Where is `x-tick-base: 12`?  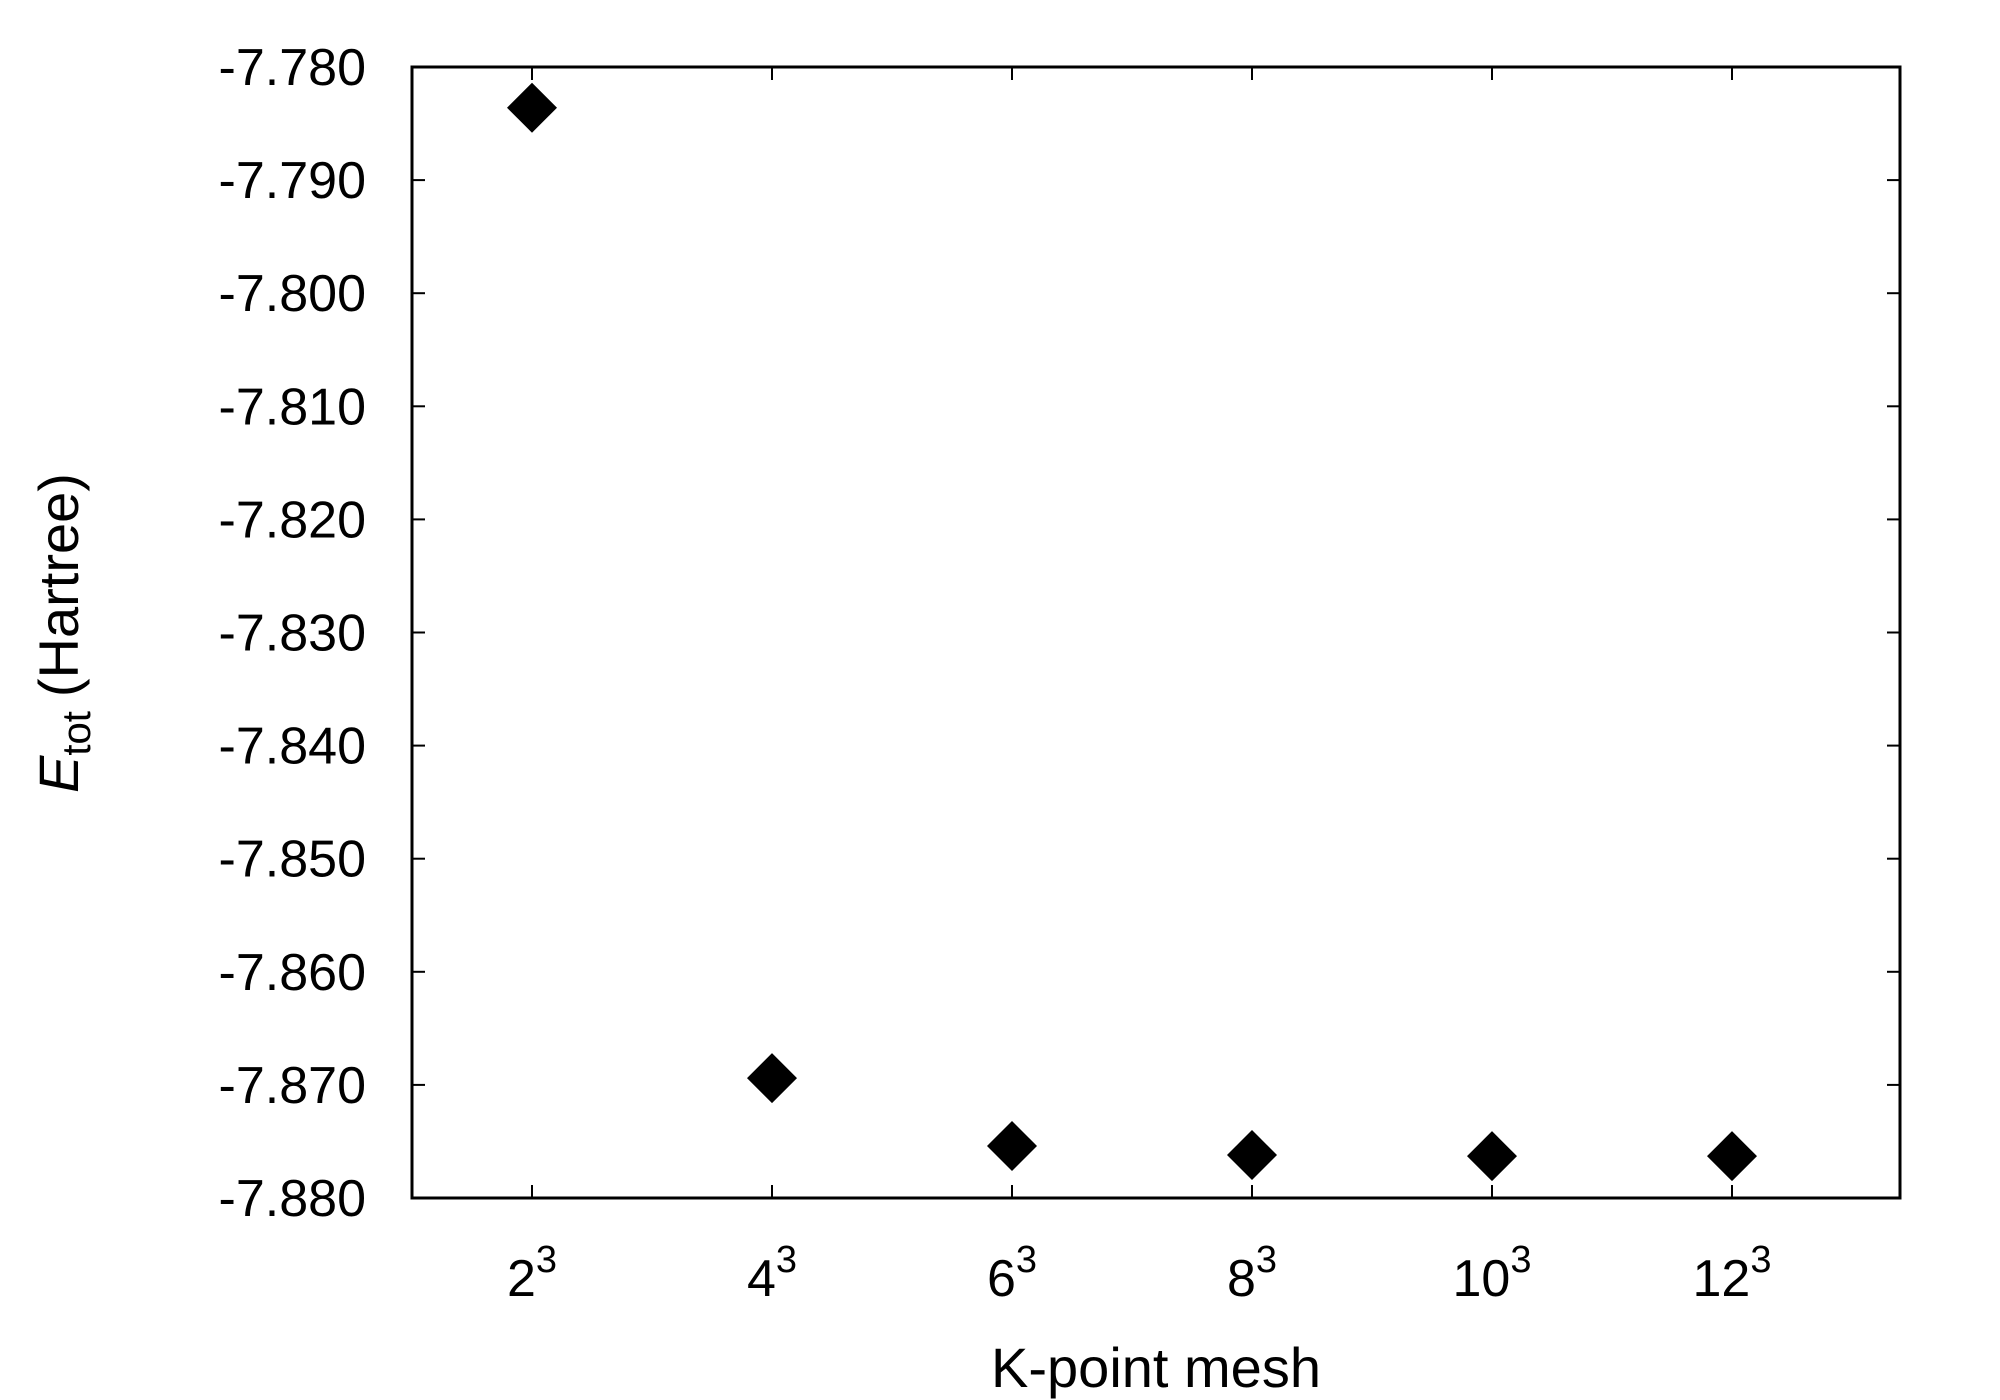 x-tick-base: 12 is located at coordinates (1722, 1279).